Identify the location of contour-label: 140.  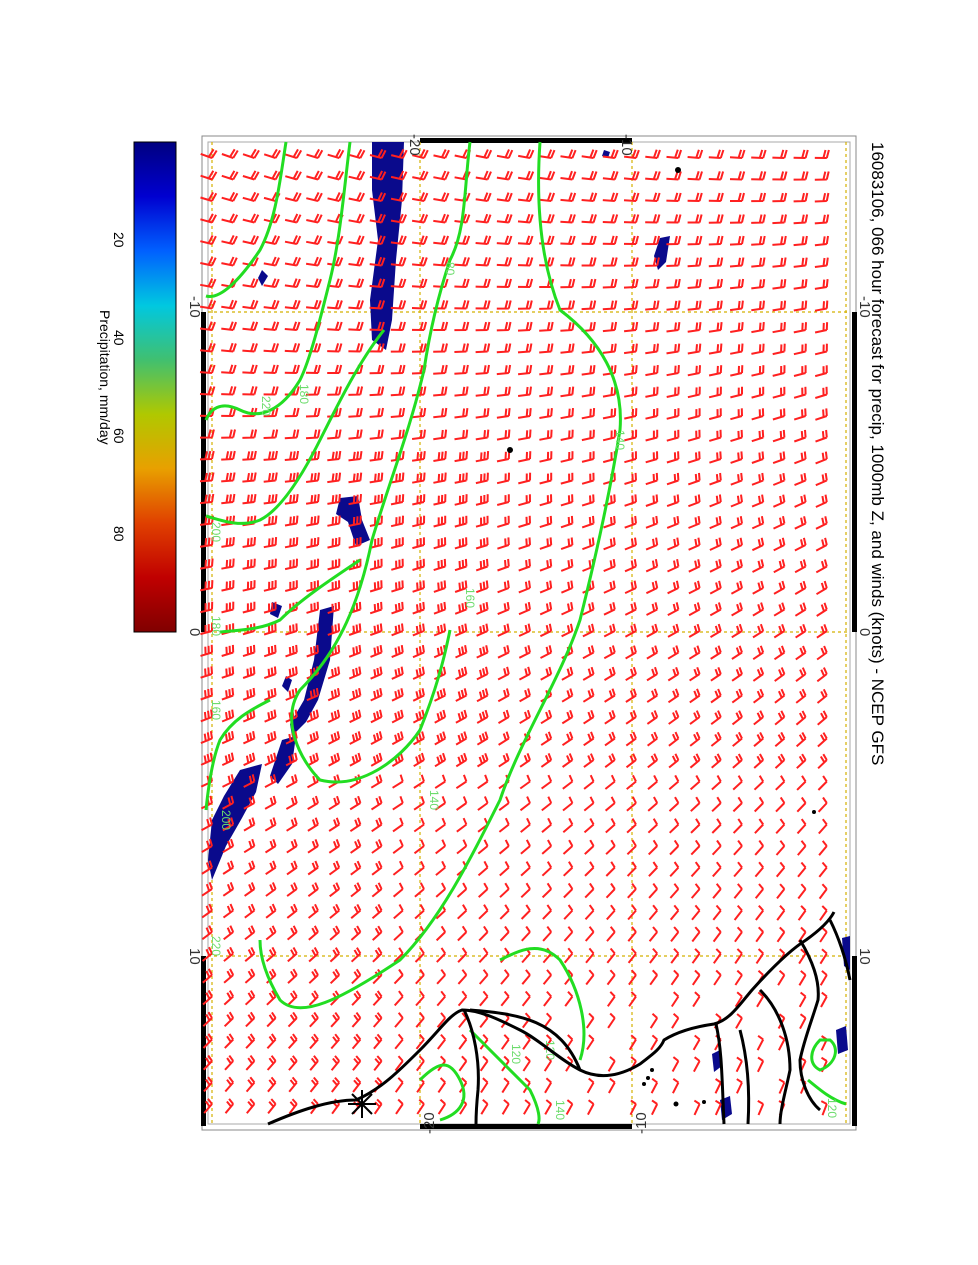
(620, 440).